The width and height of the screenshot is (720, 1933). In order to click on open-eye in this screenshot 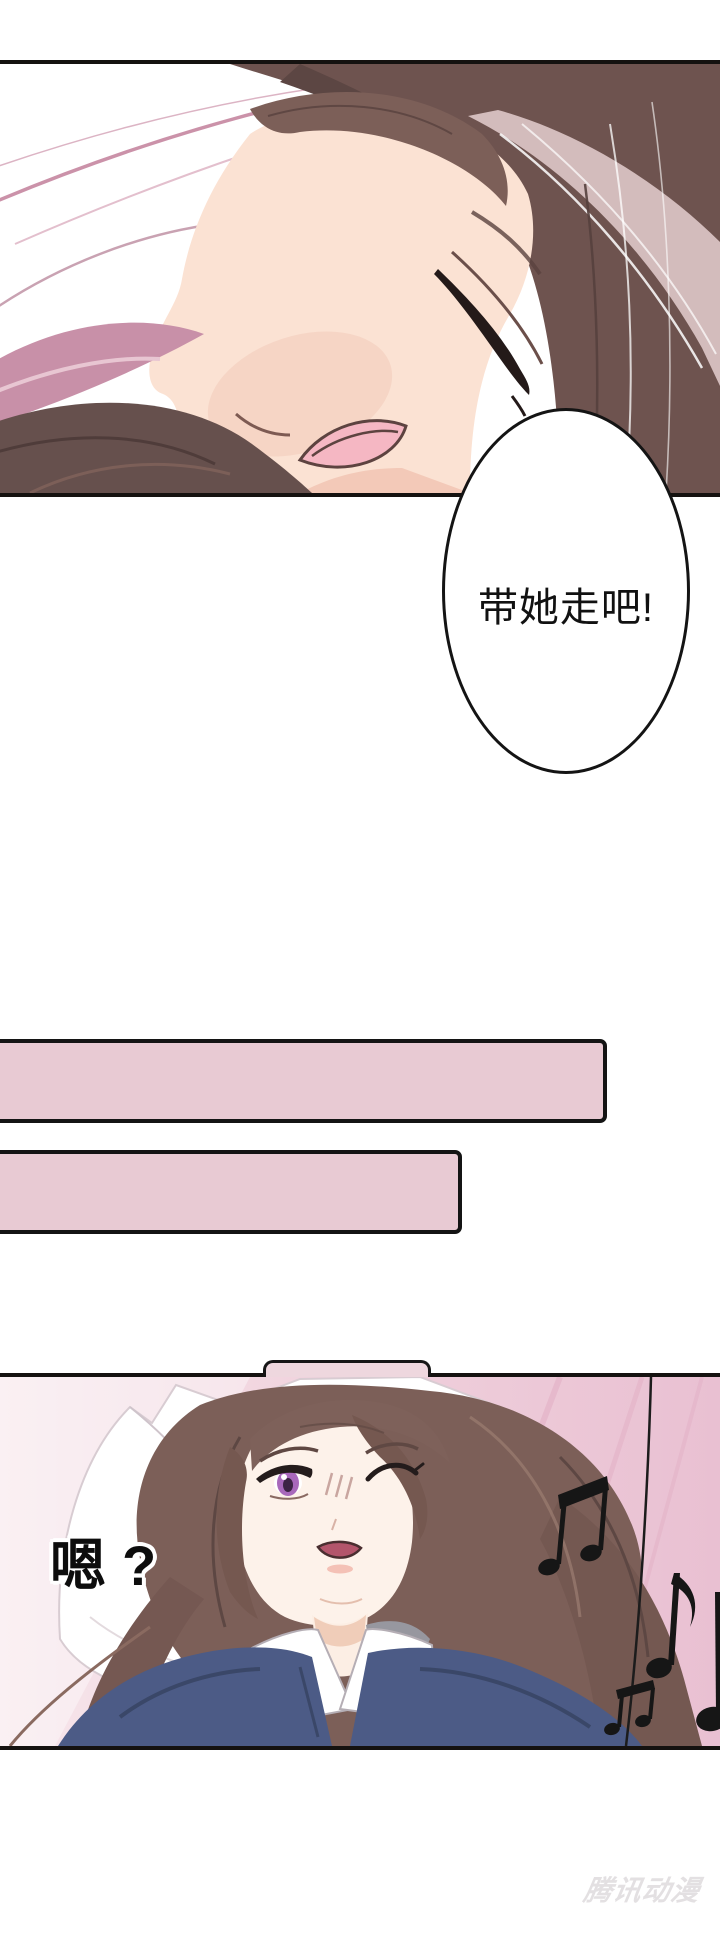, I will do `click(287, 1473)`.